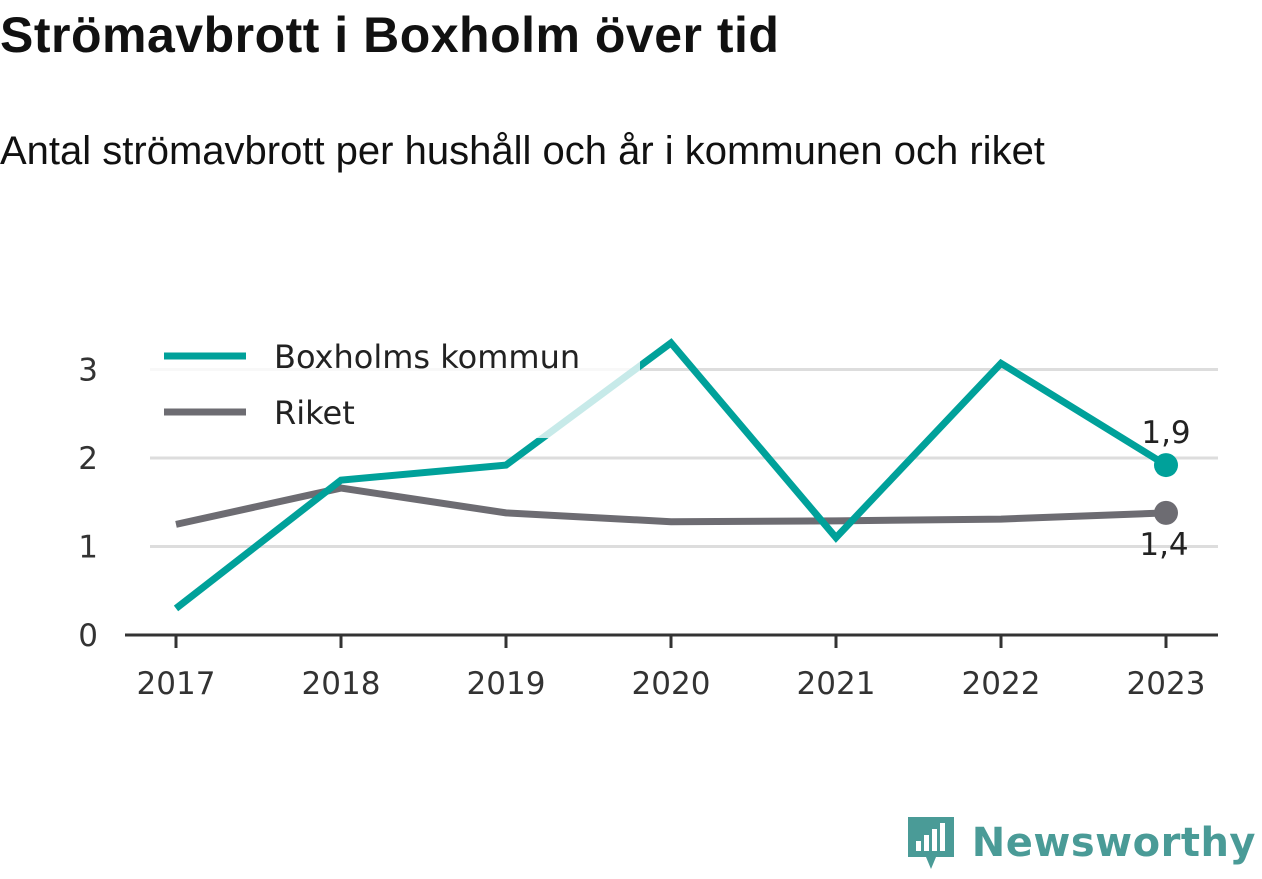 The height and width of the screenshot is (879, 1262). I want to click on series-line-riket, so click(671, 506).